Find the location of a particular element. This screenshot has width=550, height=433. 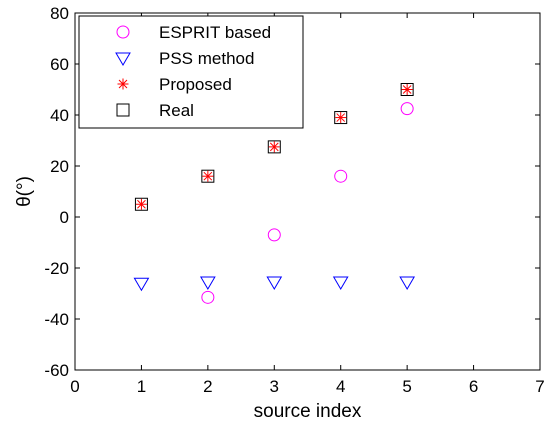

x-axis-label: source index is located at coordinates (308, 411).